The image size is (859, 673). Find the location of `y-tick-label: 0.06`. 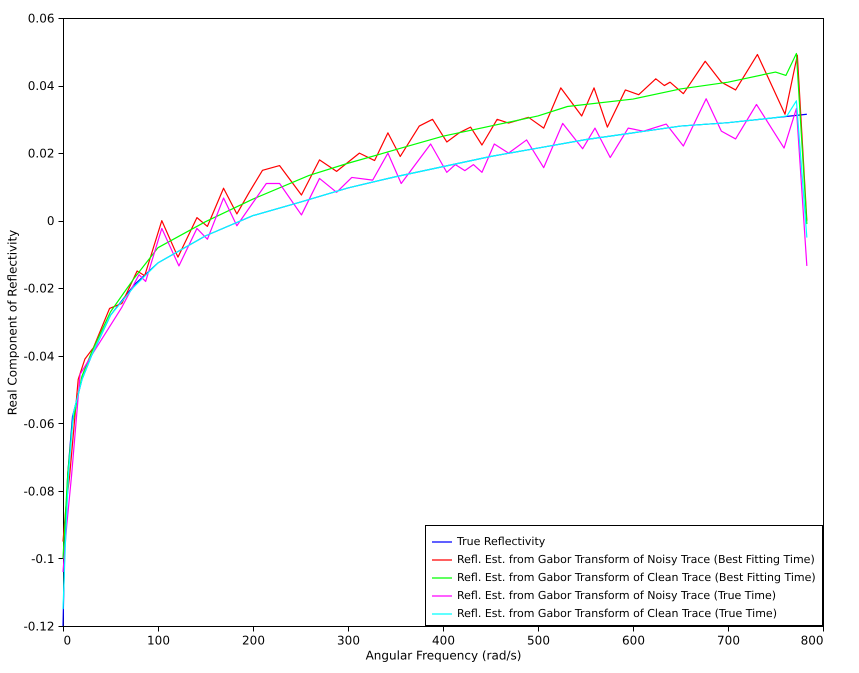

y-tick-label: 0.06 is located at coordinates (41, 19).